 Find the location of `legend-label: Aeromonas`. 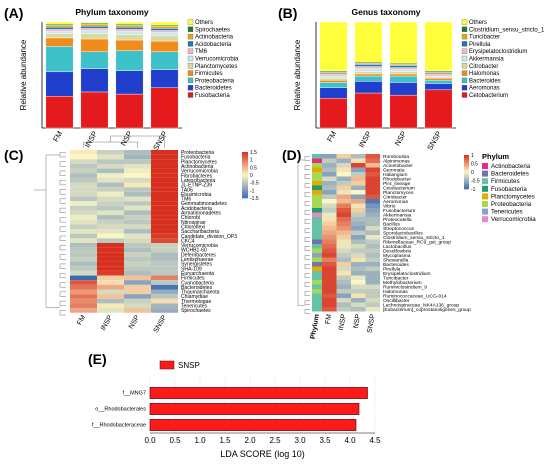

legend-label: Aeromonas is located at coordinates (484, 89).